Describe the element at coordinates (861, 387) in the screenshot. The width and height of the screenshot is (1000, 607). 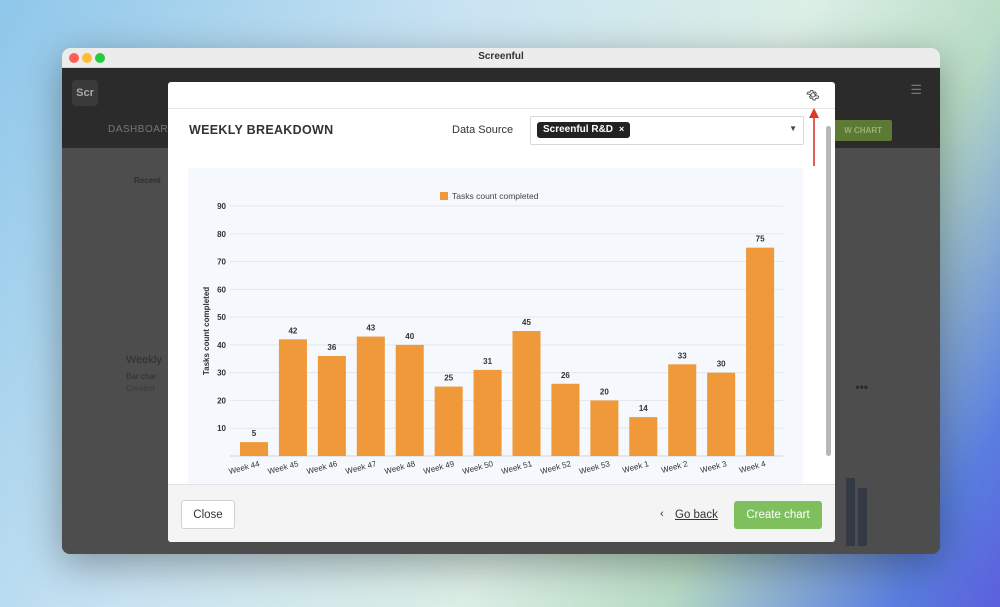
I see `more-options-icon: •••` at that location.